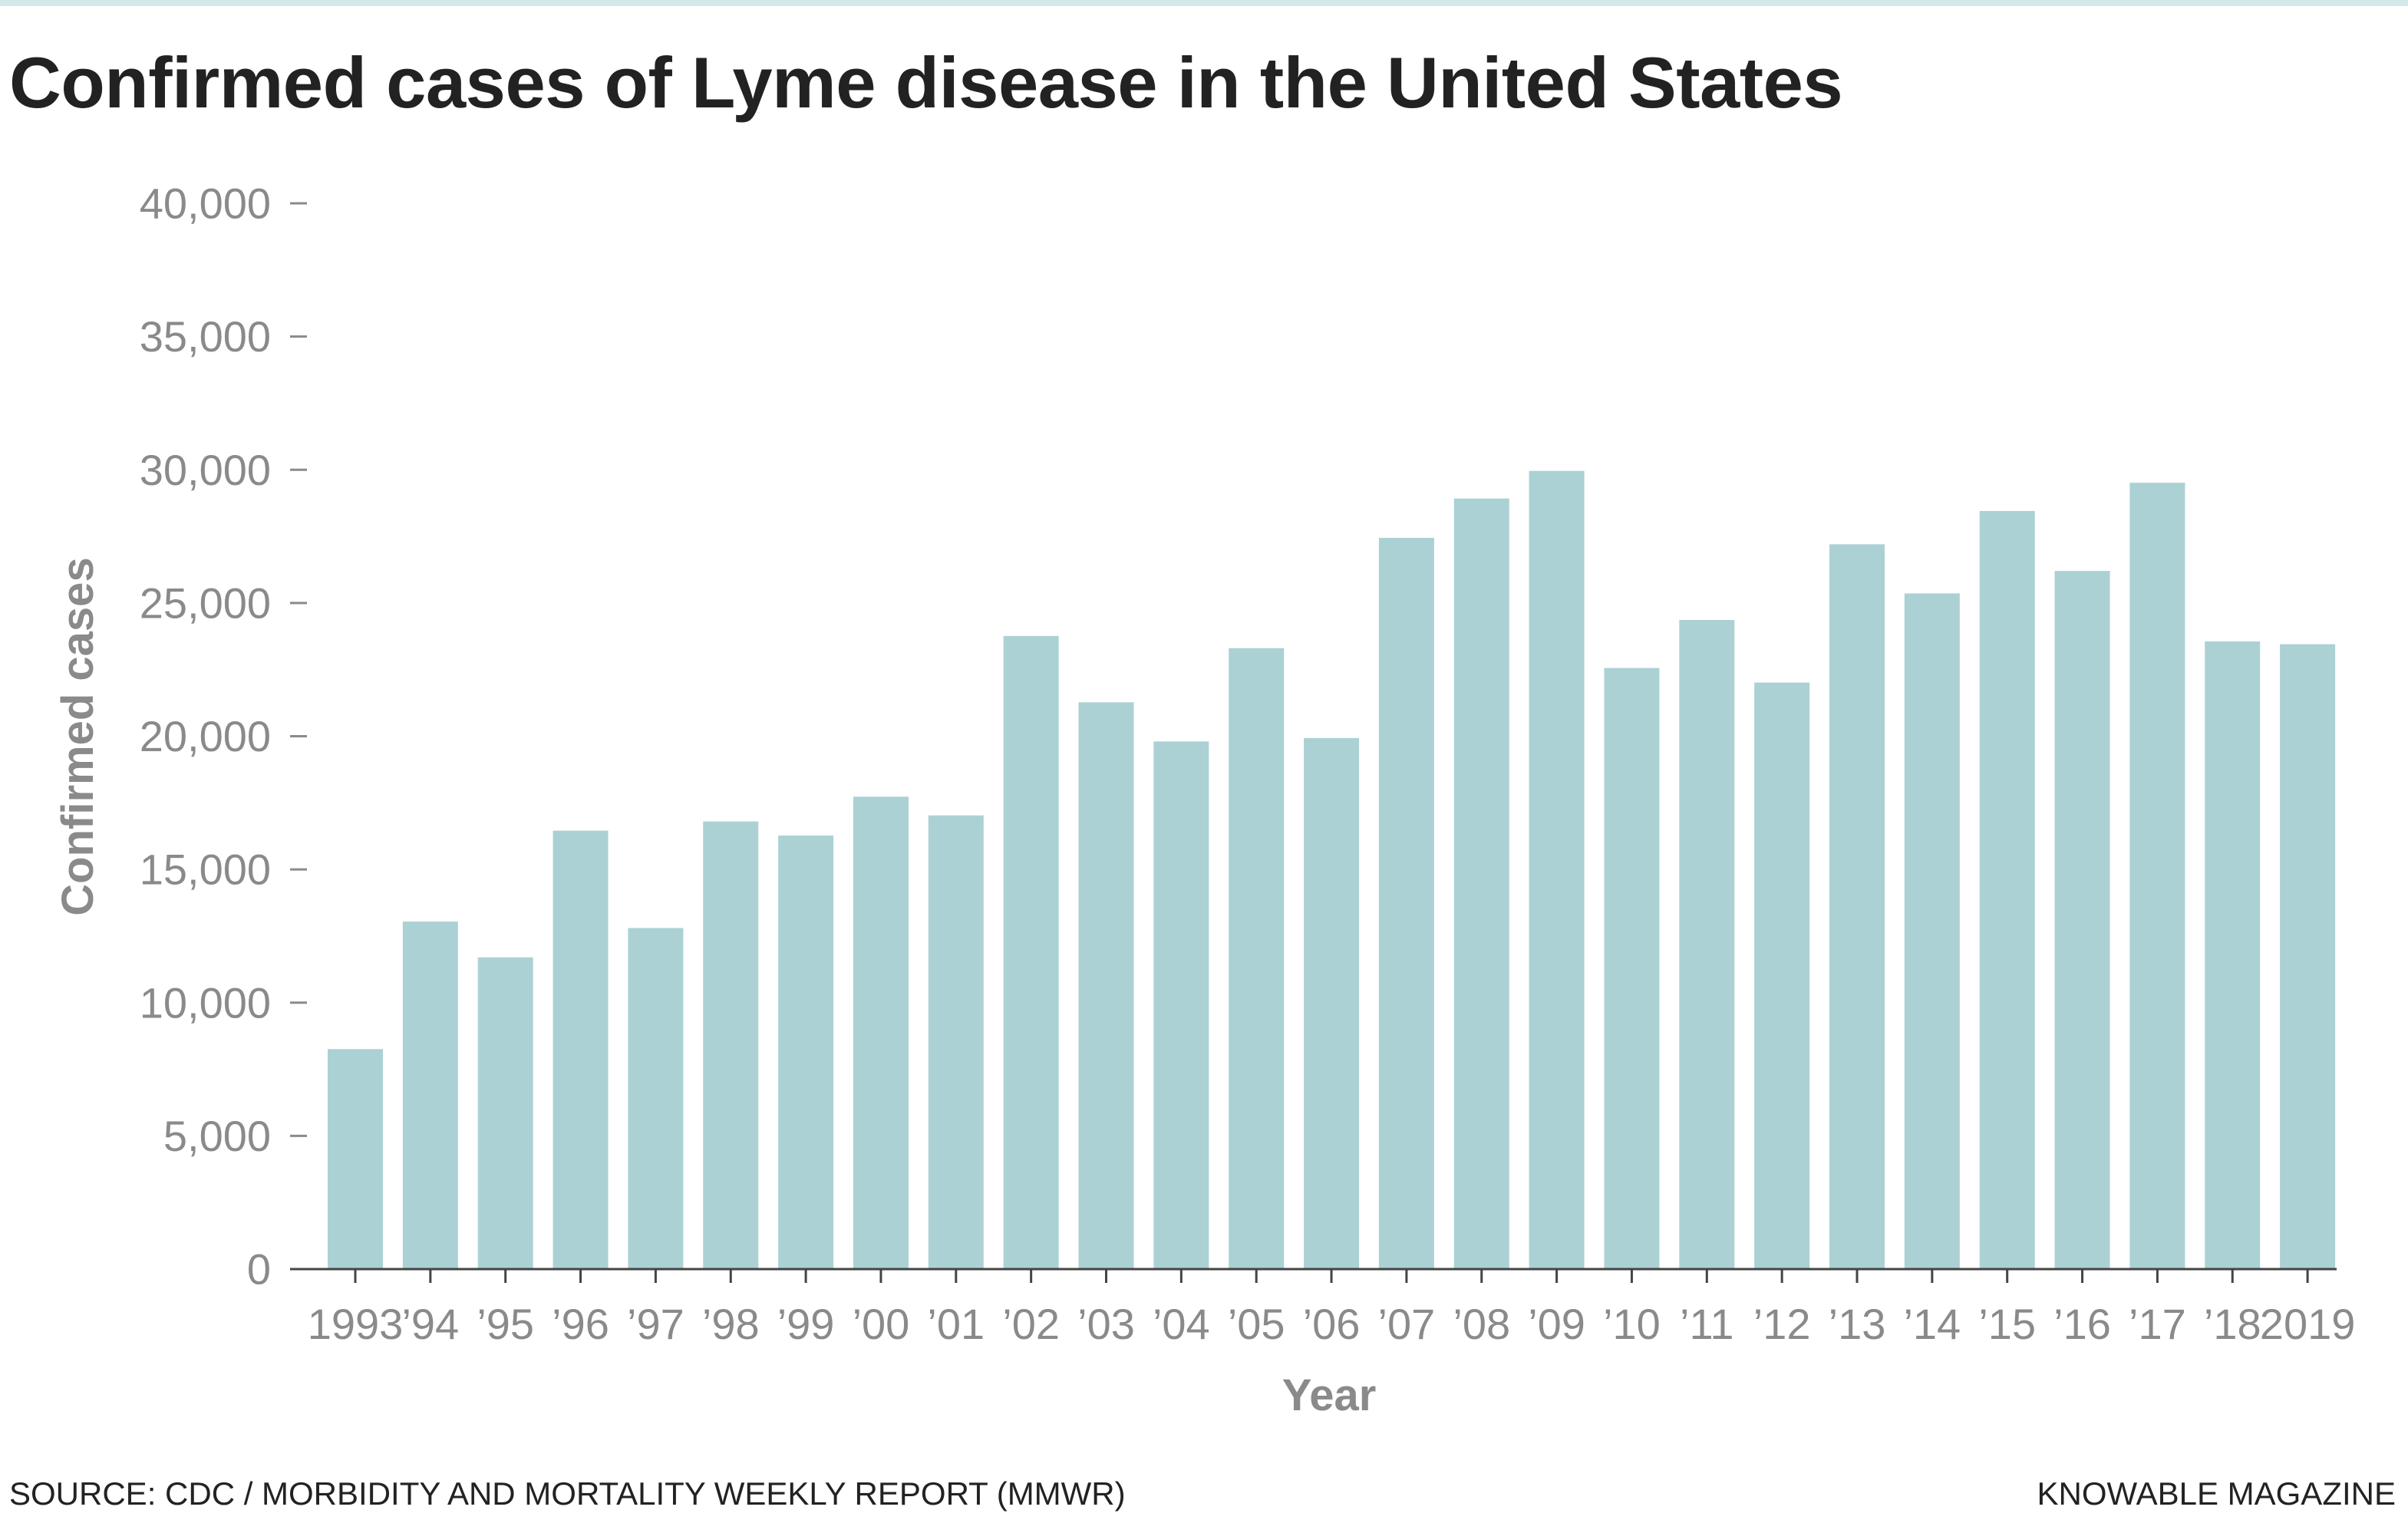 This screenshot has width=2408, height=1520. What do you see at coordinates (1256, 1324) in the screenshot?
I see `x-tick-label: ’05` at bounding box center [1256, 1324].